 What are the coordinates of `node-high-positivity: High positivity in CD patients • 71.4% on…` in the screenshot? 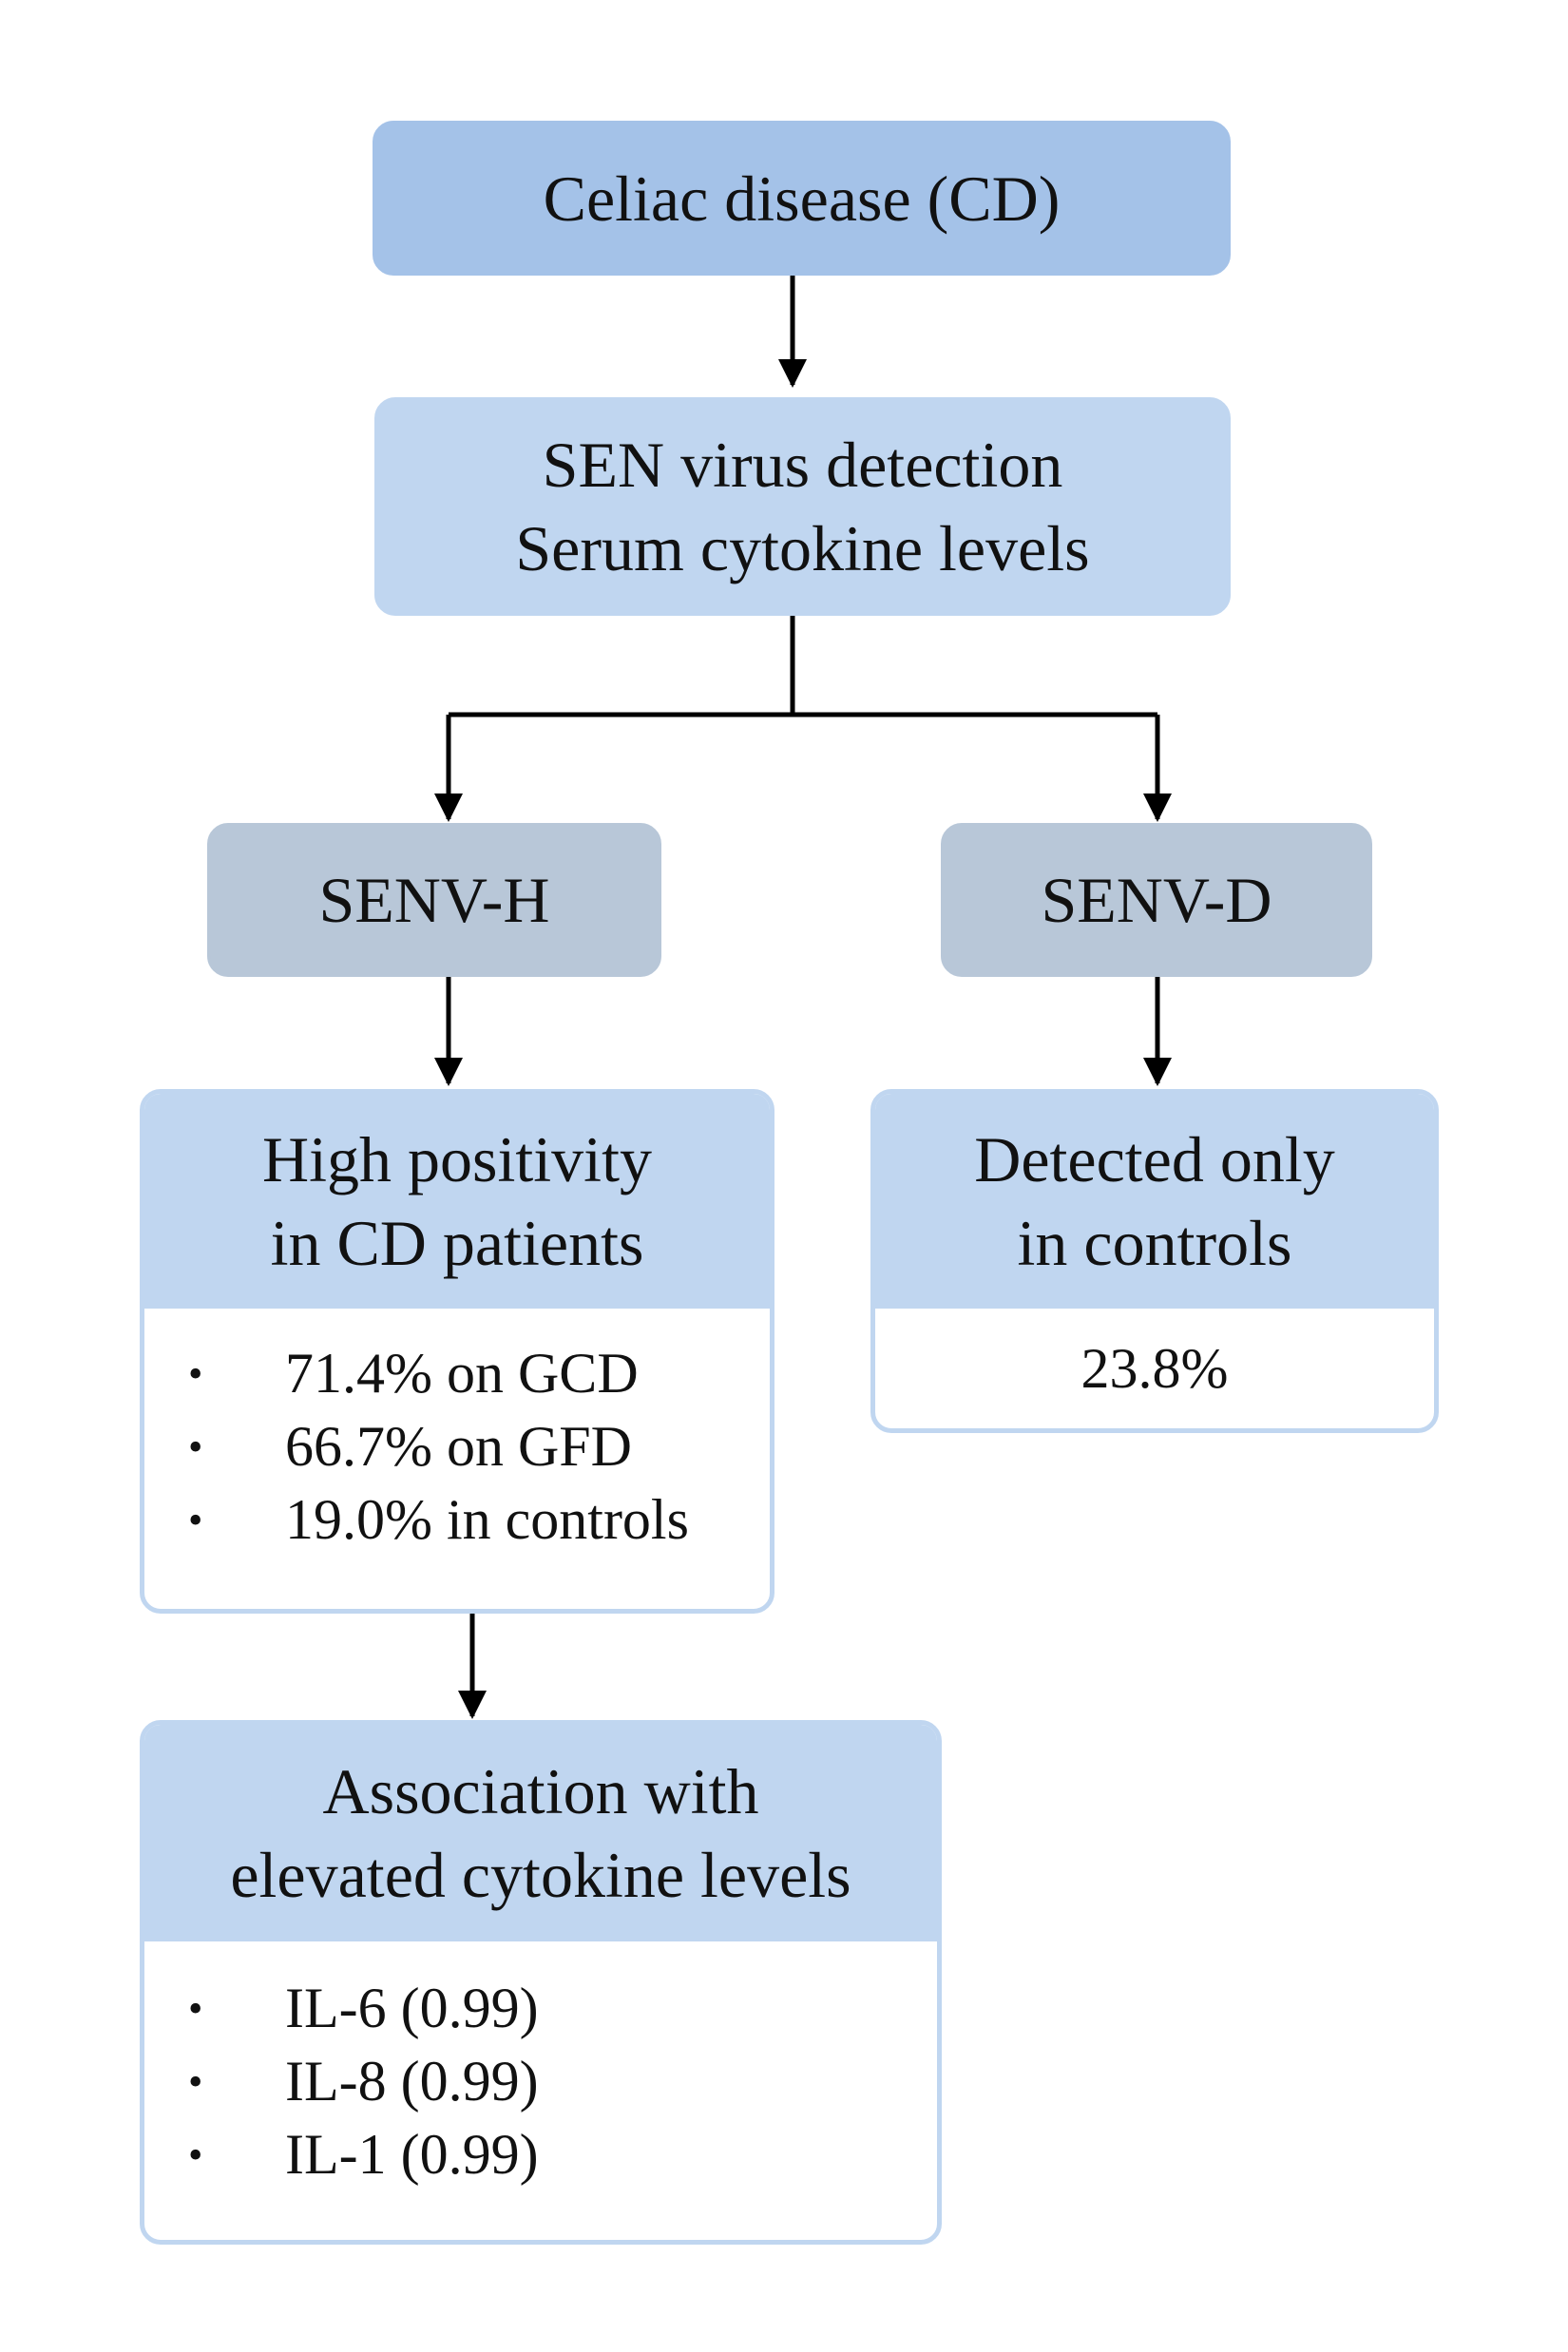 It's located at (457, 1352).